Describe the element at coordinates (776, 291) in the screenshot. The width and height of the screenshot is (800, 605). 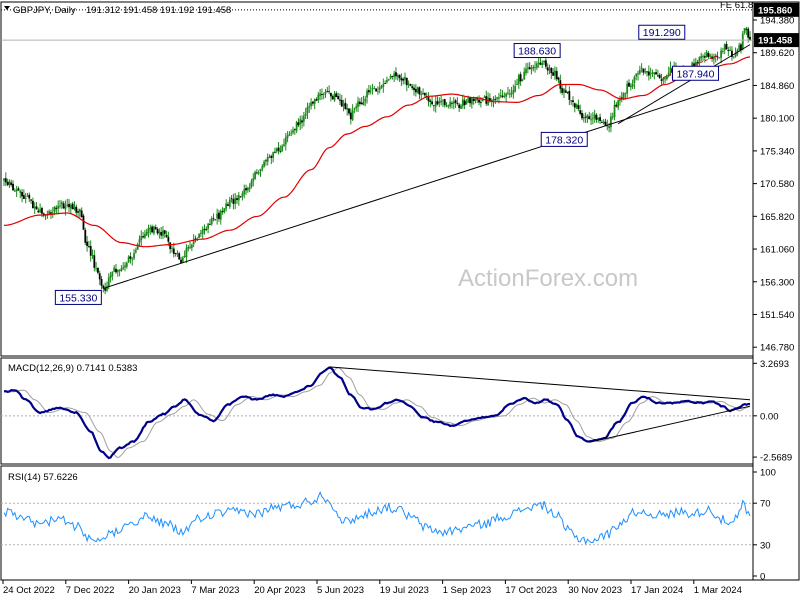
I see `y-axis-frame` at that location.